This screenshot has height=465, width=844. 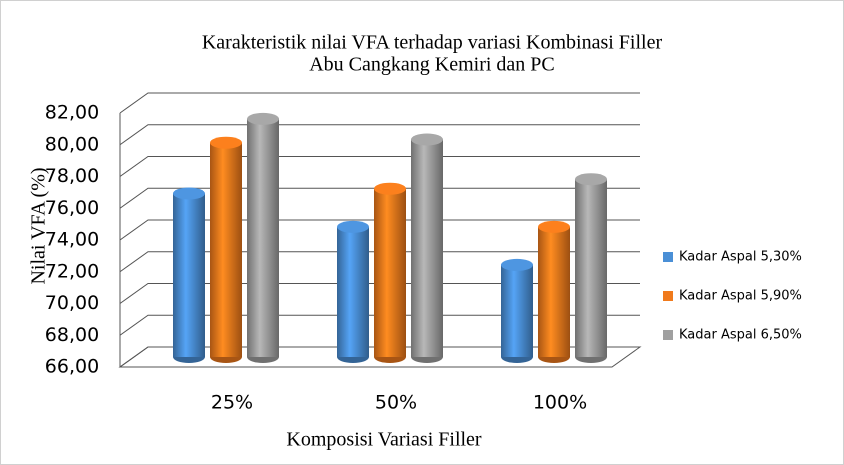 What do you see at coordinates (72, 144) in the screenshot?
I see `y-tick-label: 80,00` at bounding box center [72, 144].